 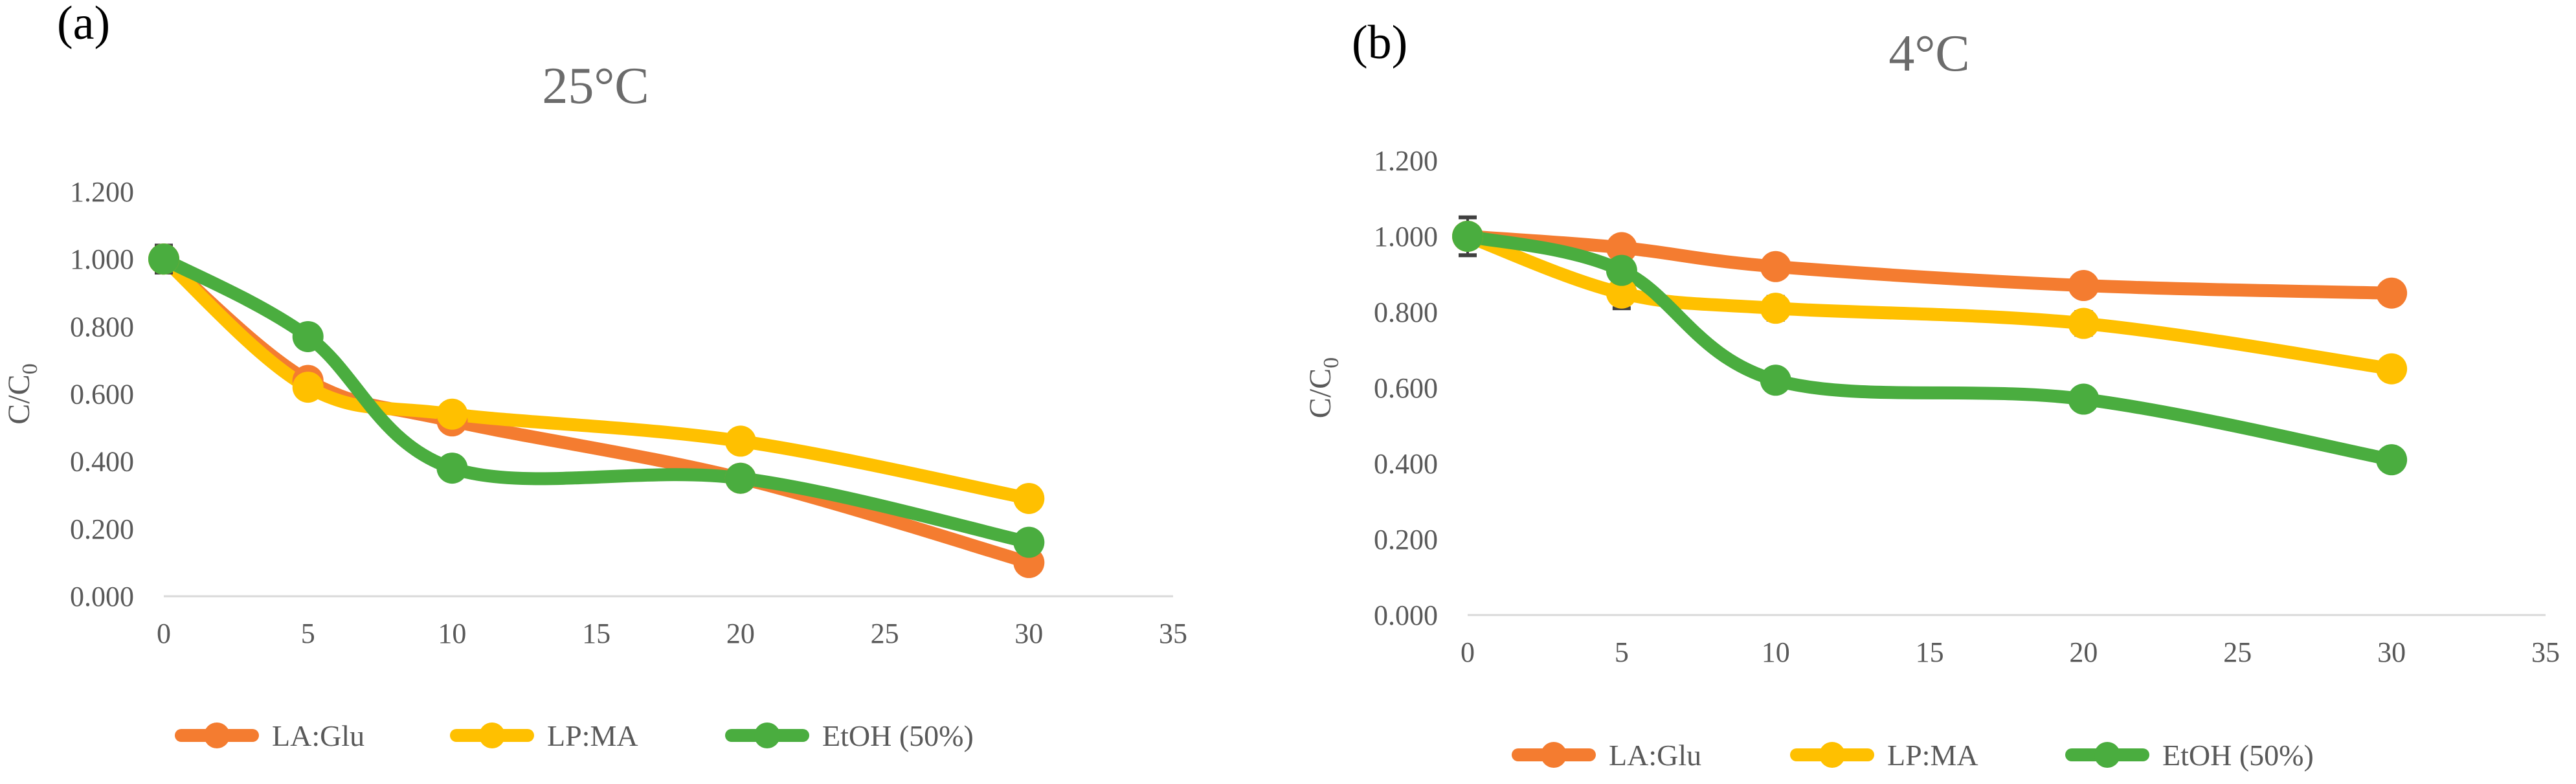 What do you see at coordinates (595, 86) in the screenshot?
I see `chart-title-a: 25°C` at bounding box center [595, 86].